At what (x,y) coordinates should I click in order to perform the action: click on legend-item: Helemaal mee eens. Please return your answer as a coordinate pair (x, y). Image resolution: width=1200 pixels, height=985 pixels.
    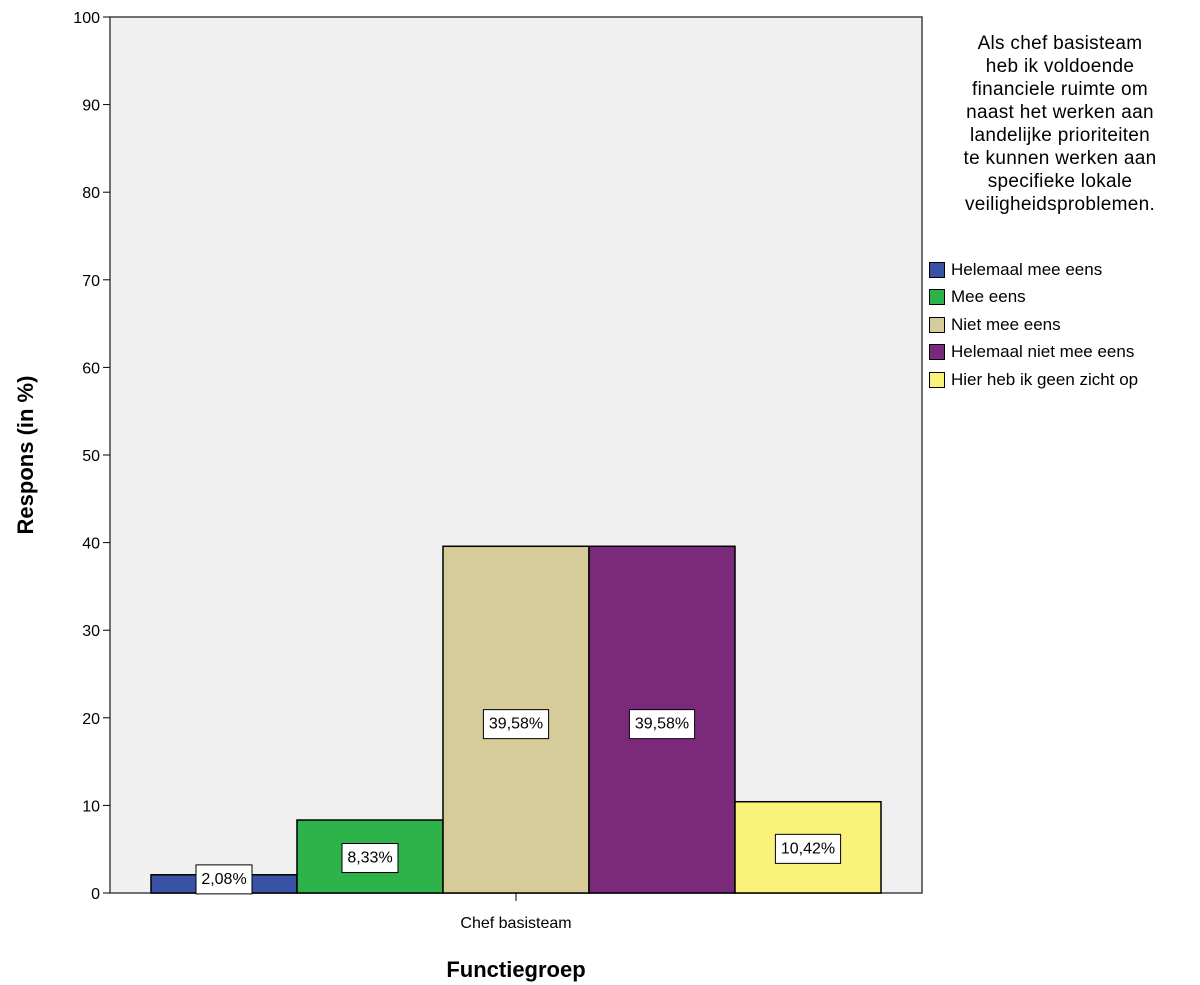
    Looking at the image, I should click on (1033, 270).